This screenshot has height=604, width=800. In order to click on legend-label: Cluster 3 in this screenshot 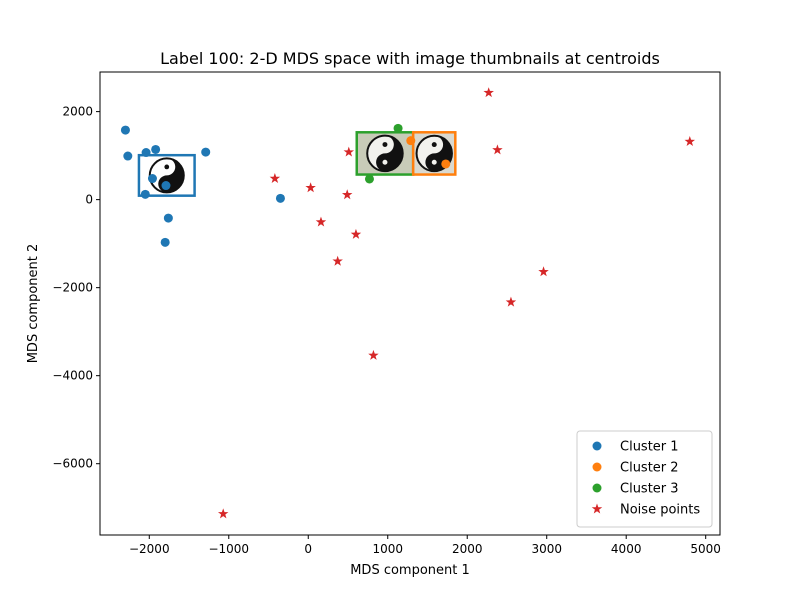, I will do `click(649, 489)`.